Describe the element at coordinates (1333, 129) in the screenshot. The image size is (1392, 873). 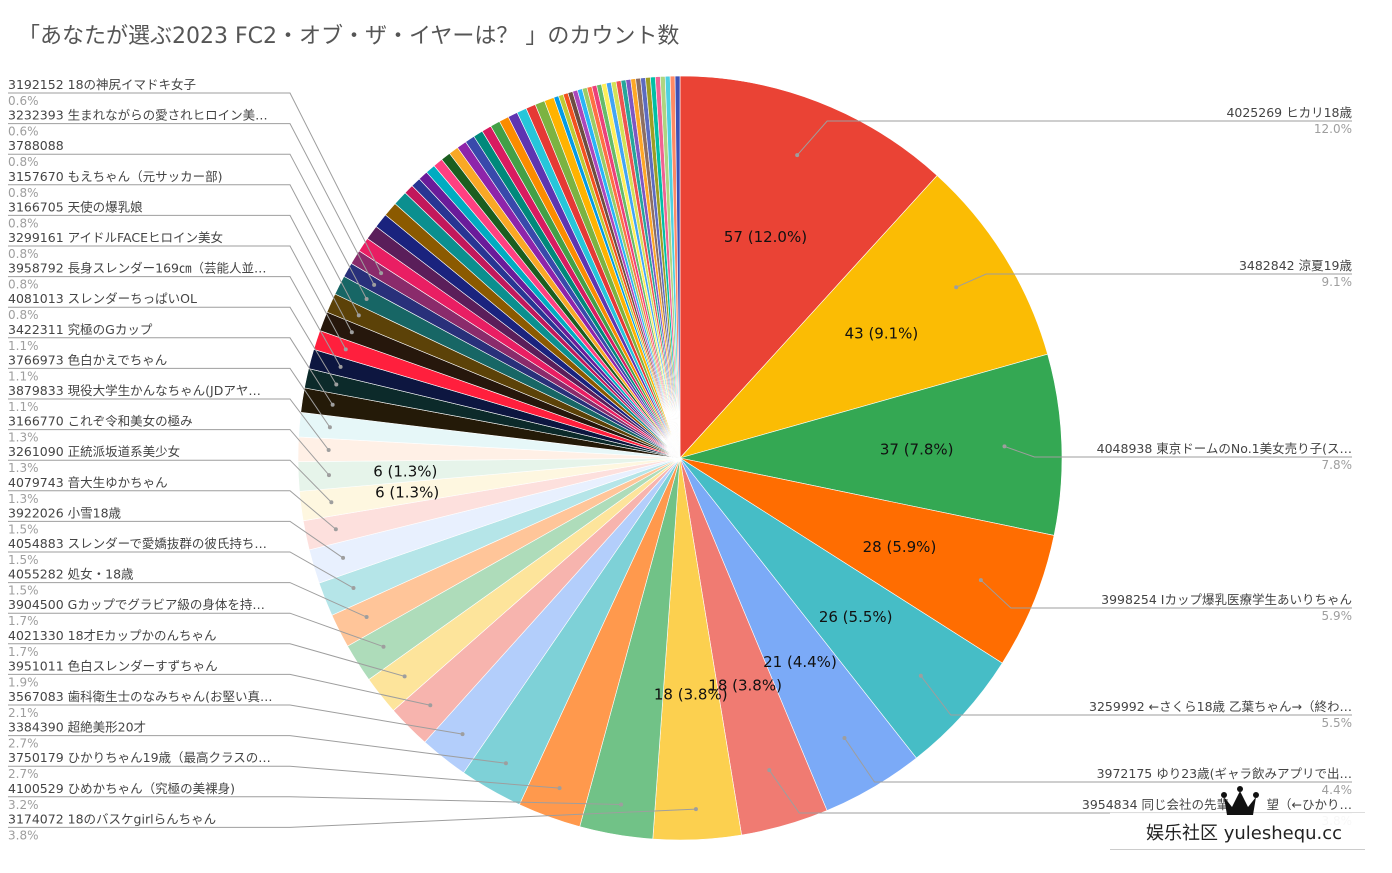
I see `legend-pct: 12.0%` at that location.